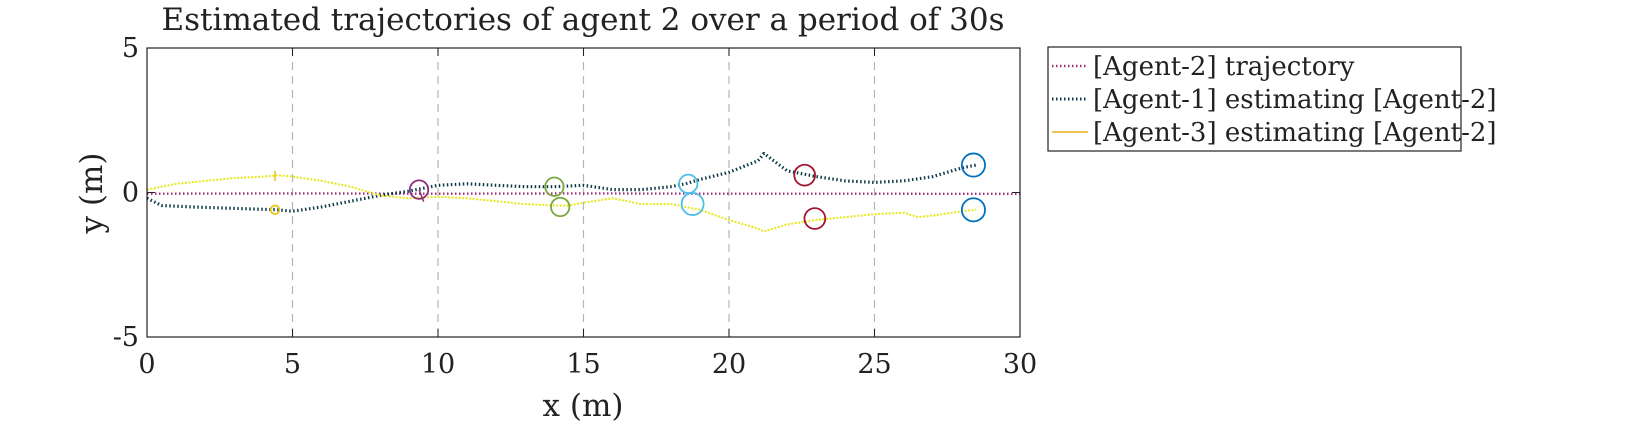  I want to click on x-tick-label: 10, so click(438, 364).